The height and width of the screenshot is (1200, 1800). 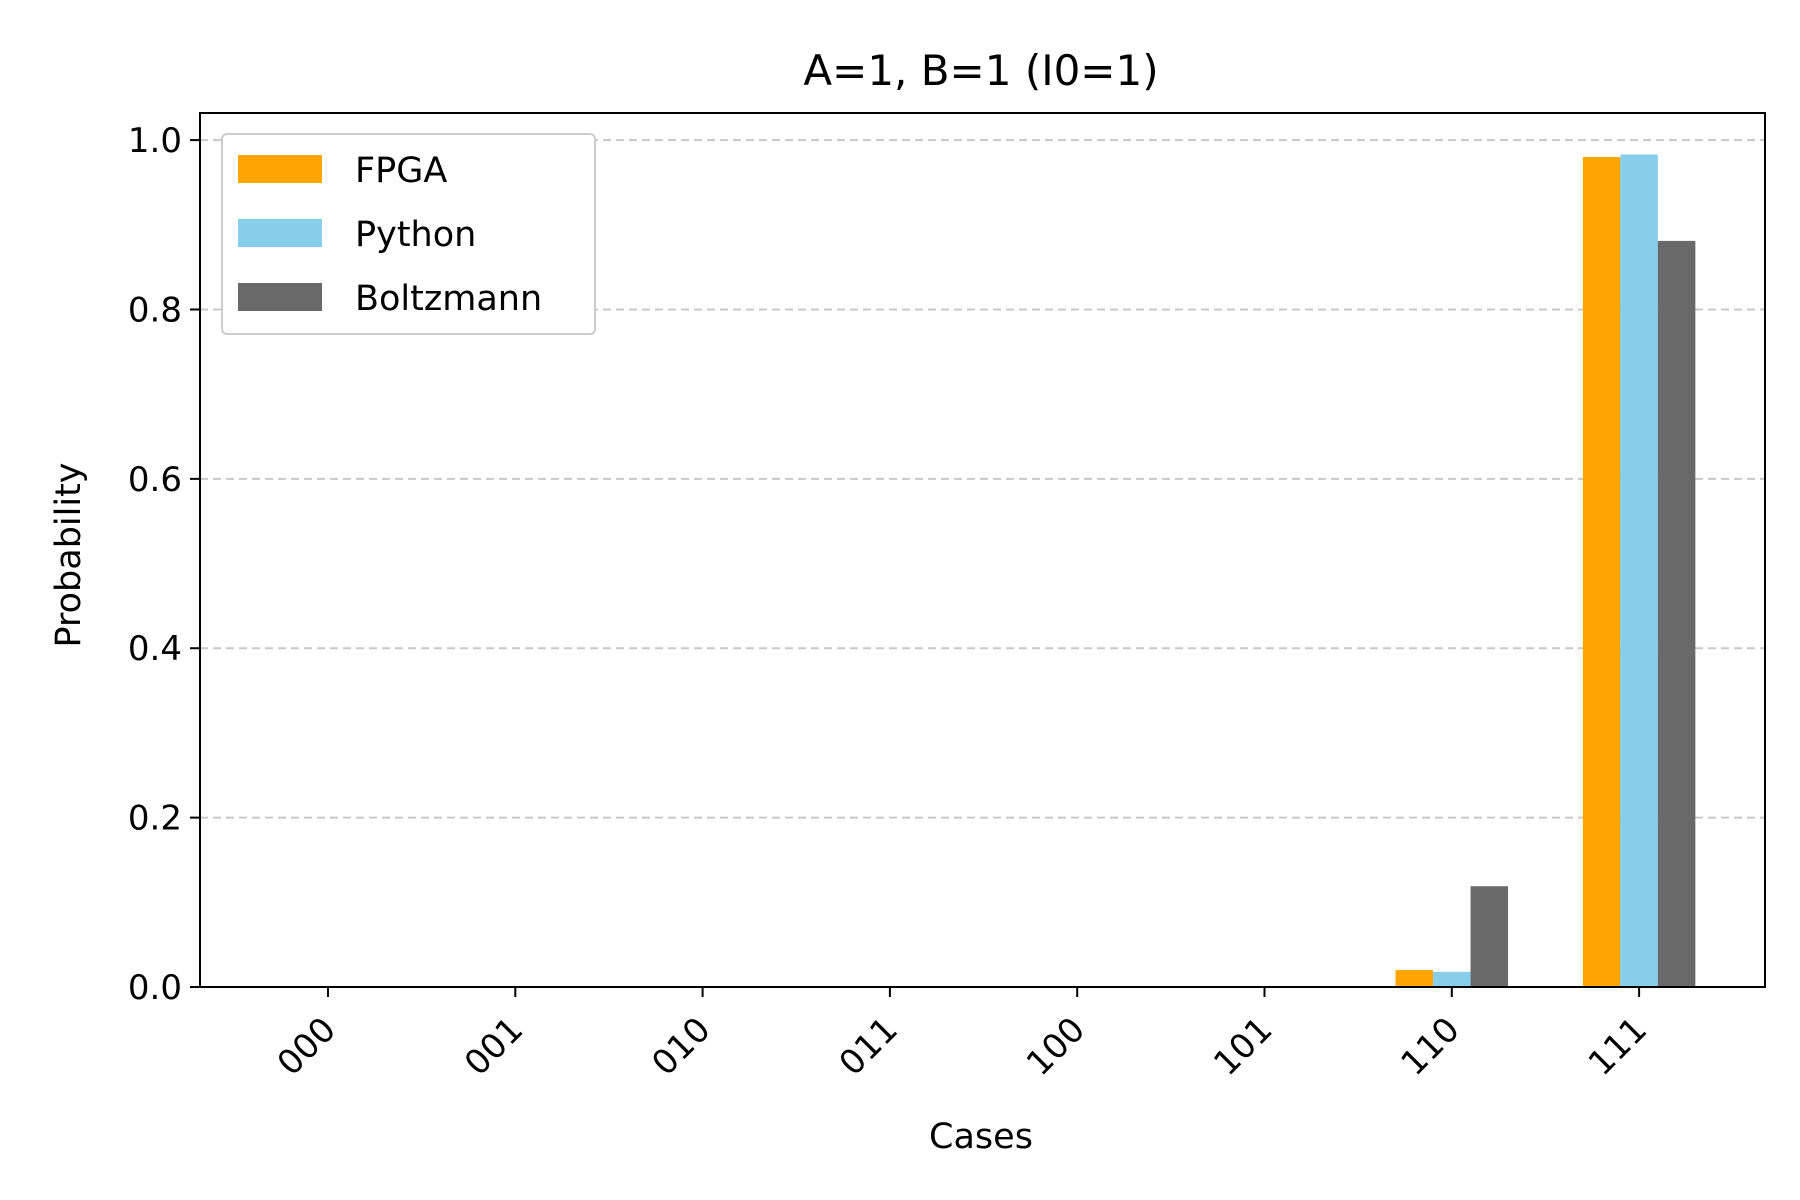 I want to click on legend-swatch-python, so click(x=280, y=233).